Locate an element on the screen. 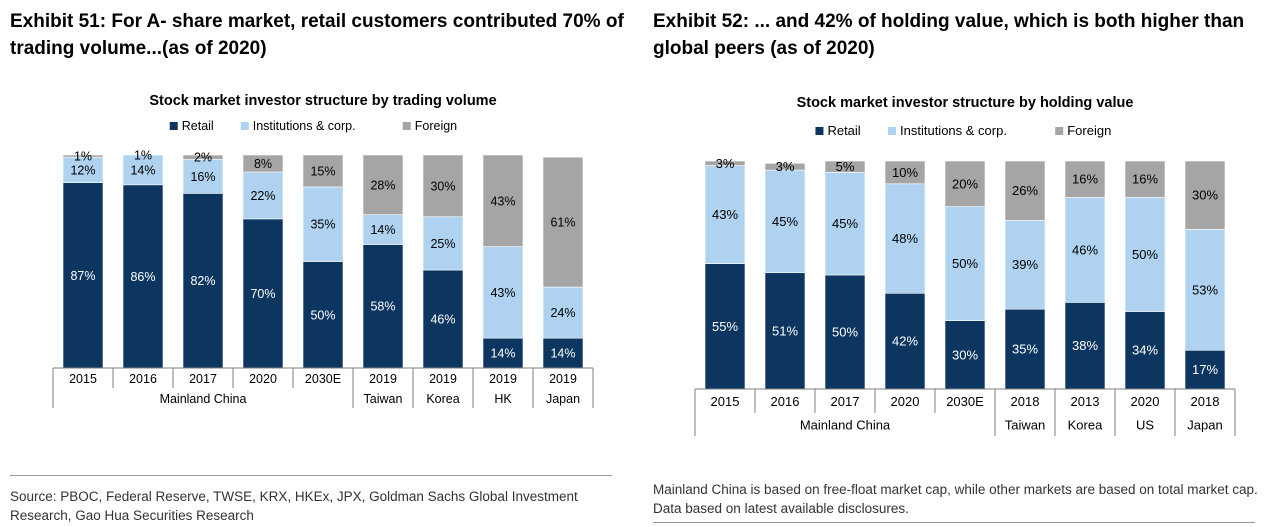 The height and width of the screenshot is (527, 1286). x-tick-label: 2016 is located at coordinates (143, 379).